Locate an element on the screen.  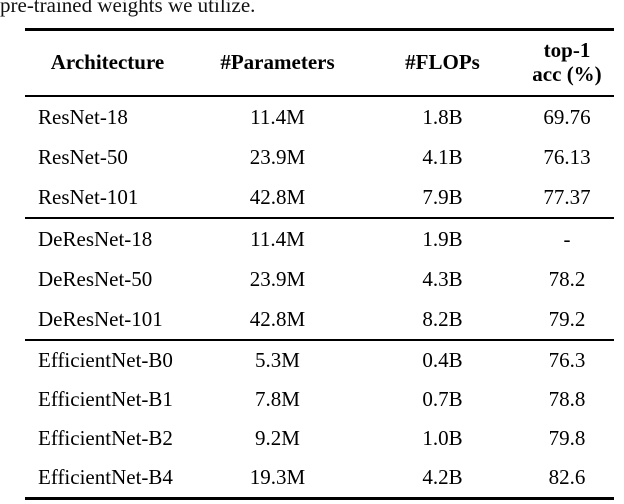
cell-top1-acc: 78.2 is located at coordinates (567, 278).